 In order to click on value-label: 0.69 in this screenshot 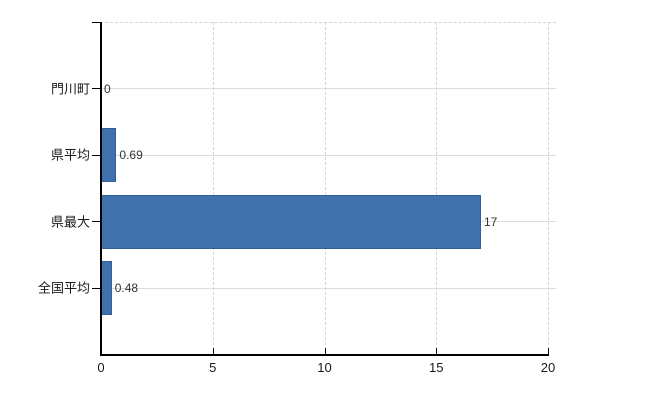, I will do `click(131, 155)`.